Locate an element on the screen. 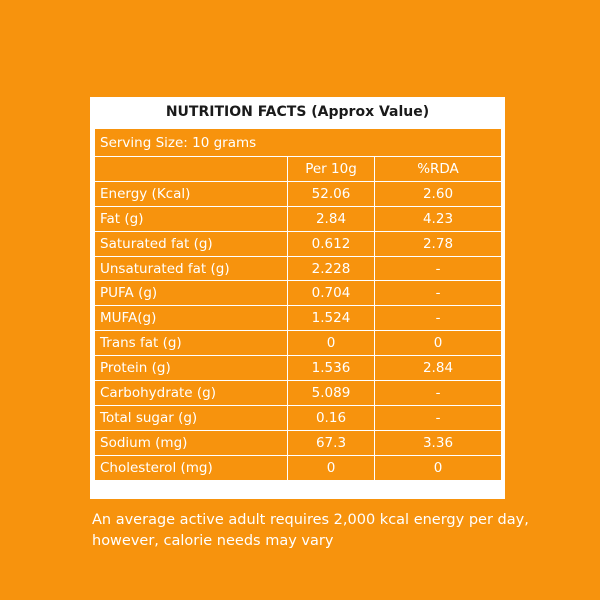 The width and height of the screenshot is (600, 600). per-10g-cell: 1.536 is located at coordinates (331, 368).